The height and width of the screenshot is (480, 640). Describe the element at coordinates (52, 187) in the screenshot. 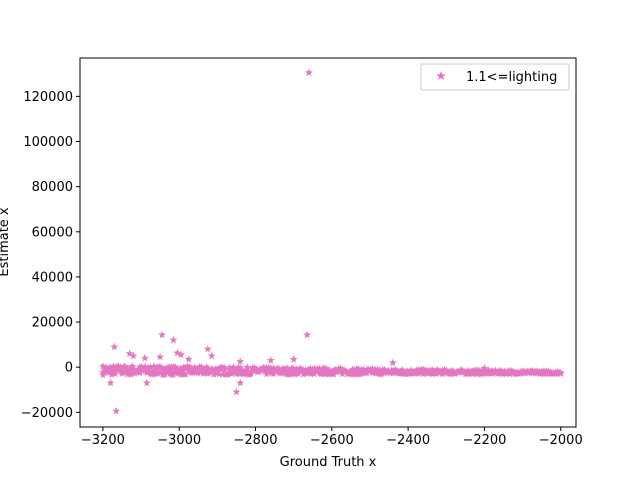

I see `y-tick-label: 80000` at that location.